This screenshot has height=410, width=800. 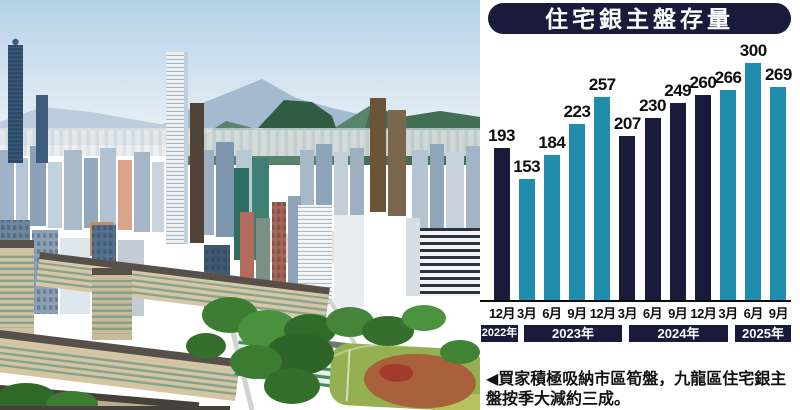 What do you see at coordinates (627, 123) in the screenshot?
I see `bar-value-label: 207` at bounding box center [627, 123].